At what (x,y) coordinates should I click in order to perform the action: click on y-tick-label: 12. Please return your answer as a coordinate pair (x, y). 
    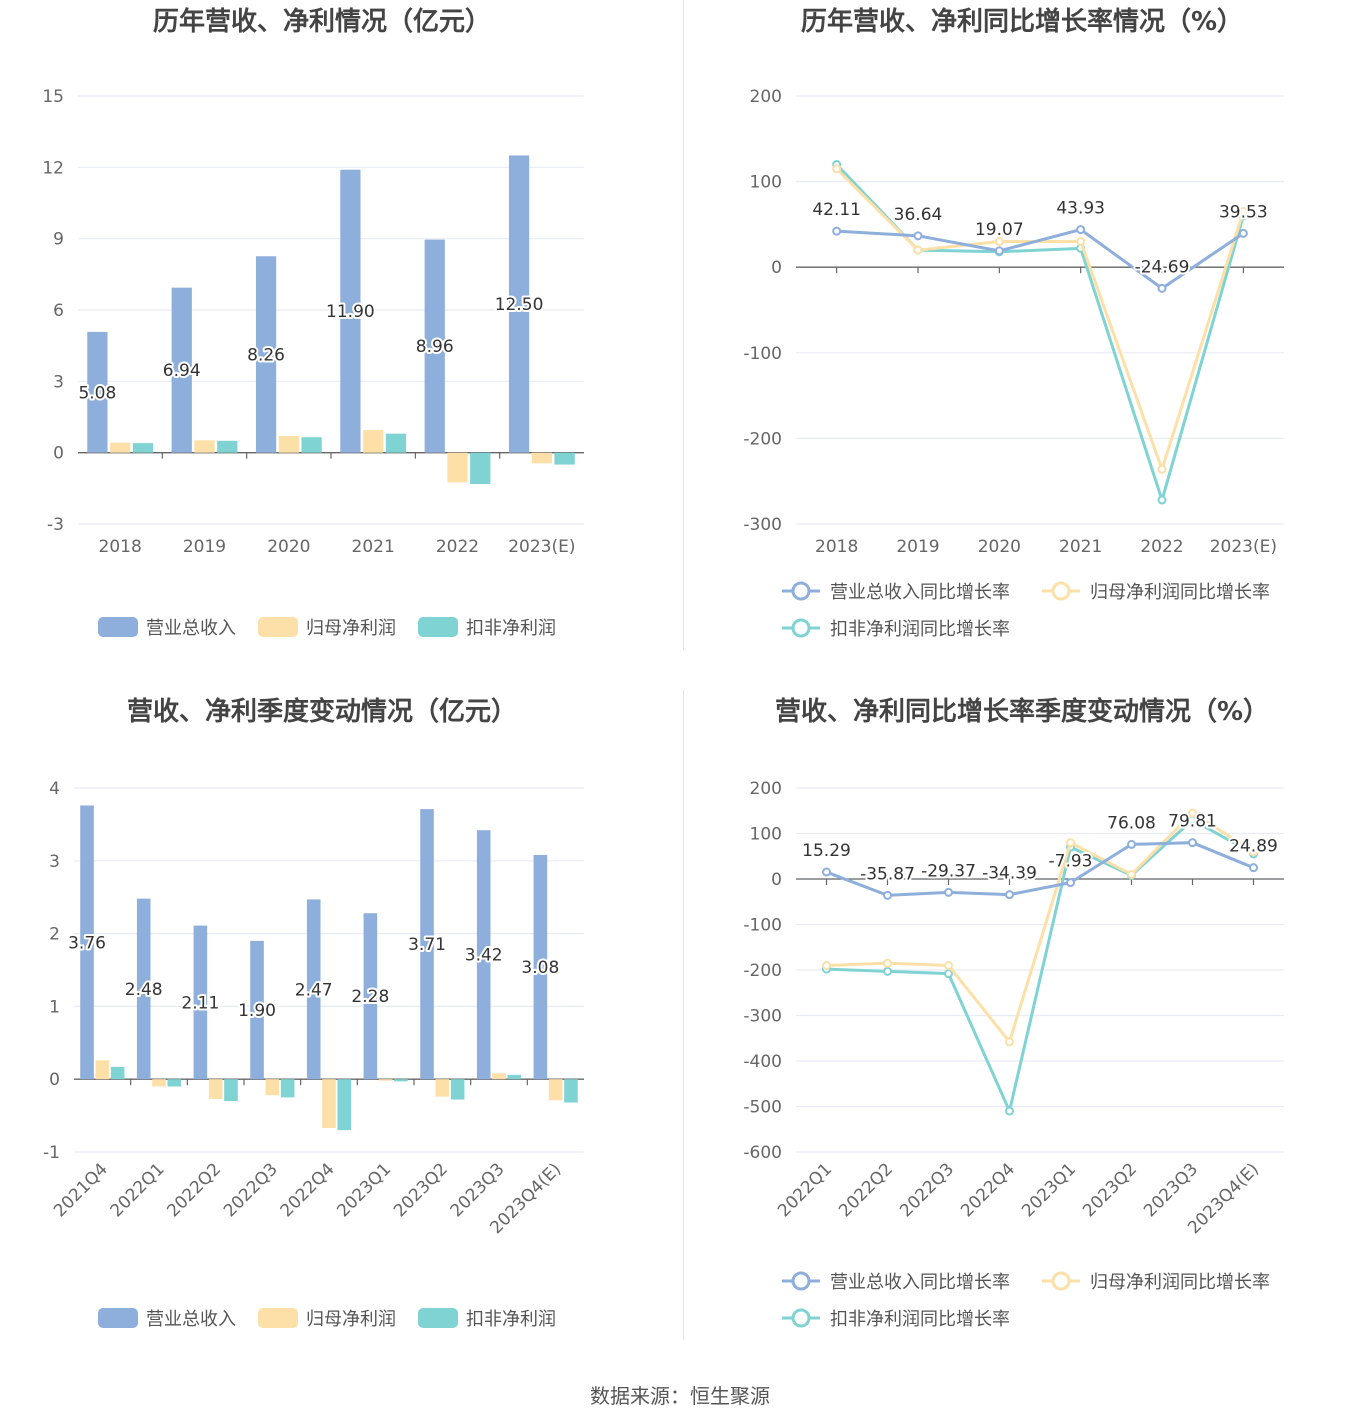
    Looking at the image, I should click on (53, 168).